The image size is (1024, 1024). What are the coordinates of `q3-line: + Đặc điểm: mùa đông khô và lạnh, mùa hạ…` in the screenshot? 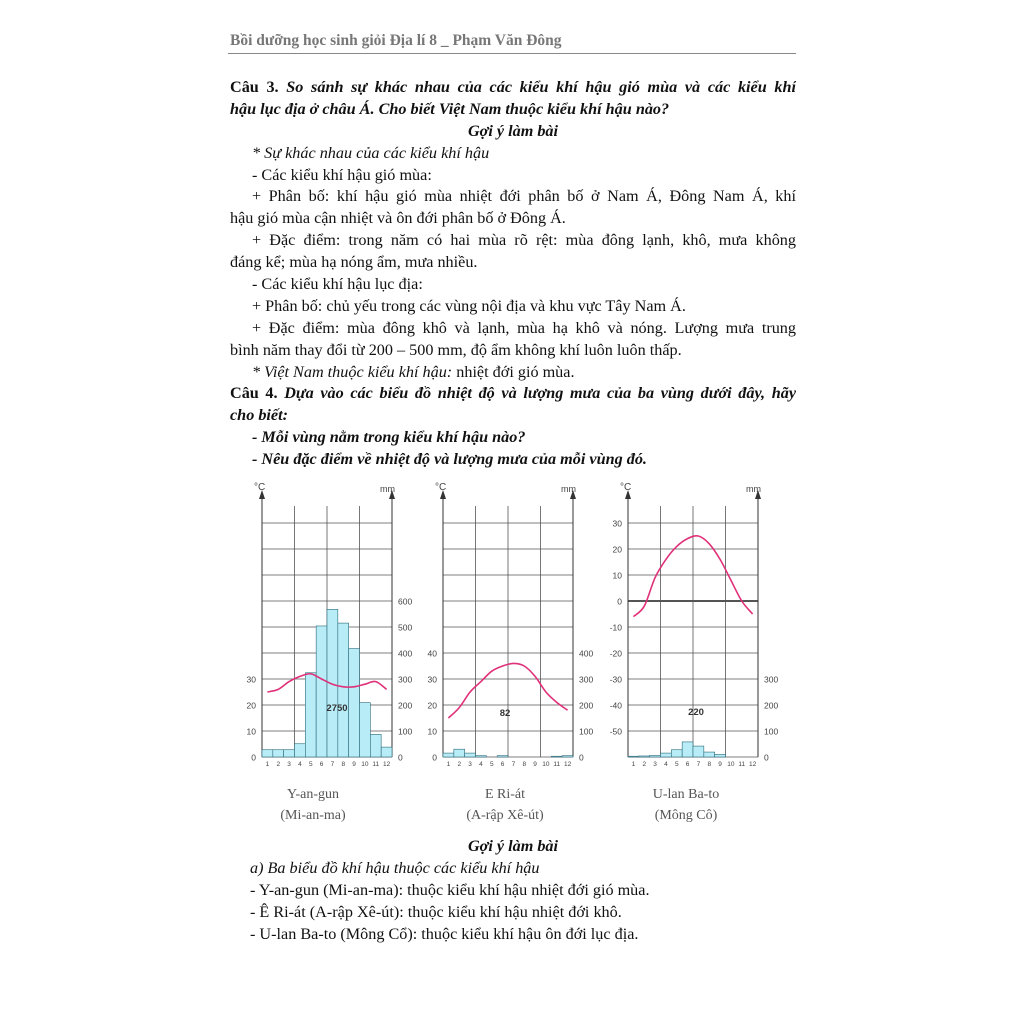 It's located at (524, 327).